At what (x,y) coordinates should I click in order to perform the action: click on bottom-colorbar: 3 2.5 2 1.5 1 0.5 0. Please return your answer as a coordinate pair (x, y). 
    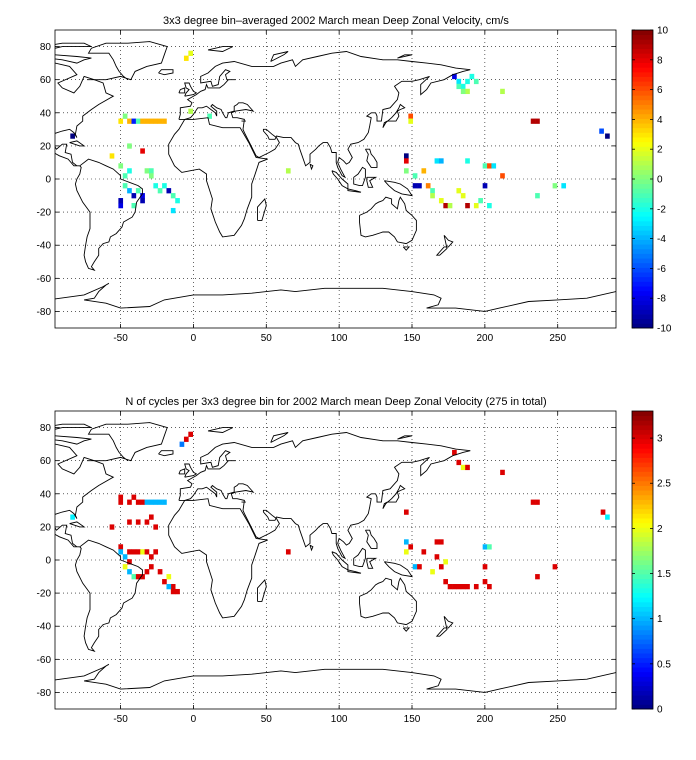
    Looking at the image, I should click on (651, 563).